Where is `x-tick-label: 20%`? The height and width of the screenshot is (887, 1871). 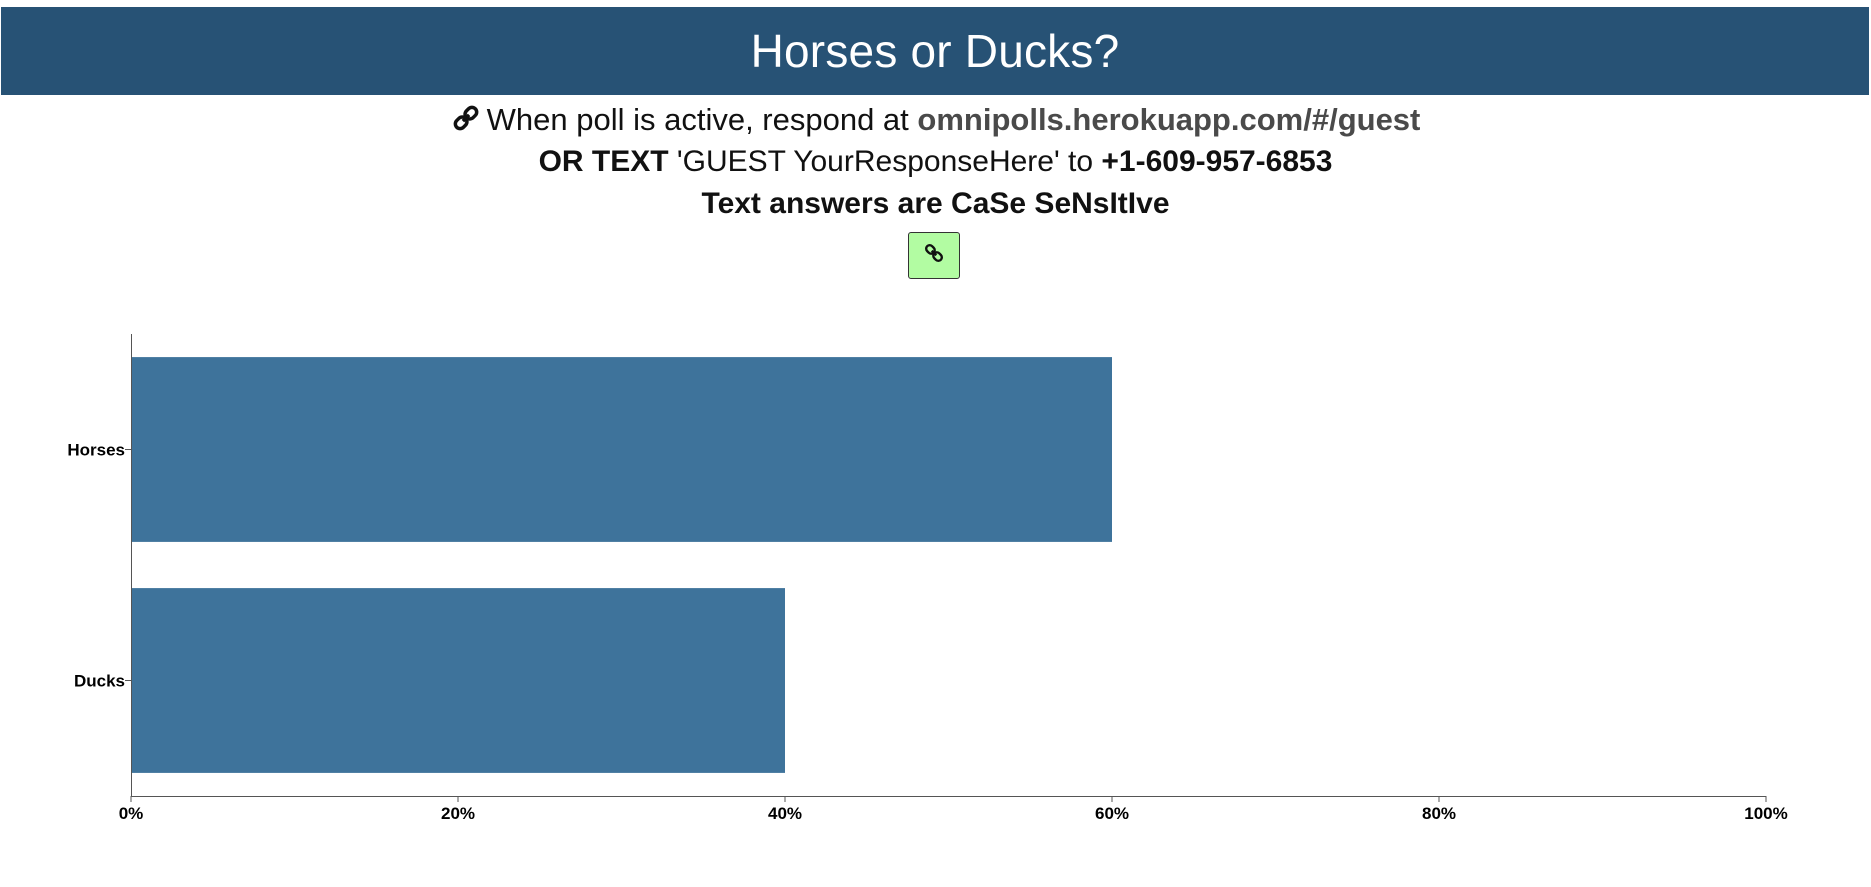
x-tick-label: 20% is located at coordinates (458, 813).